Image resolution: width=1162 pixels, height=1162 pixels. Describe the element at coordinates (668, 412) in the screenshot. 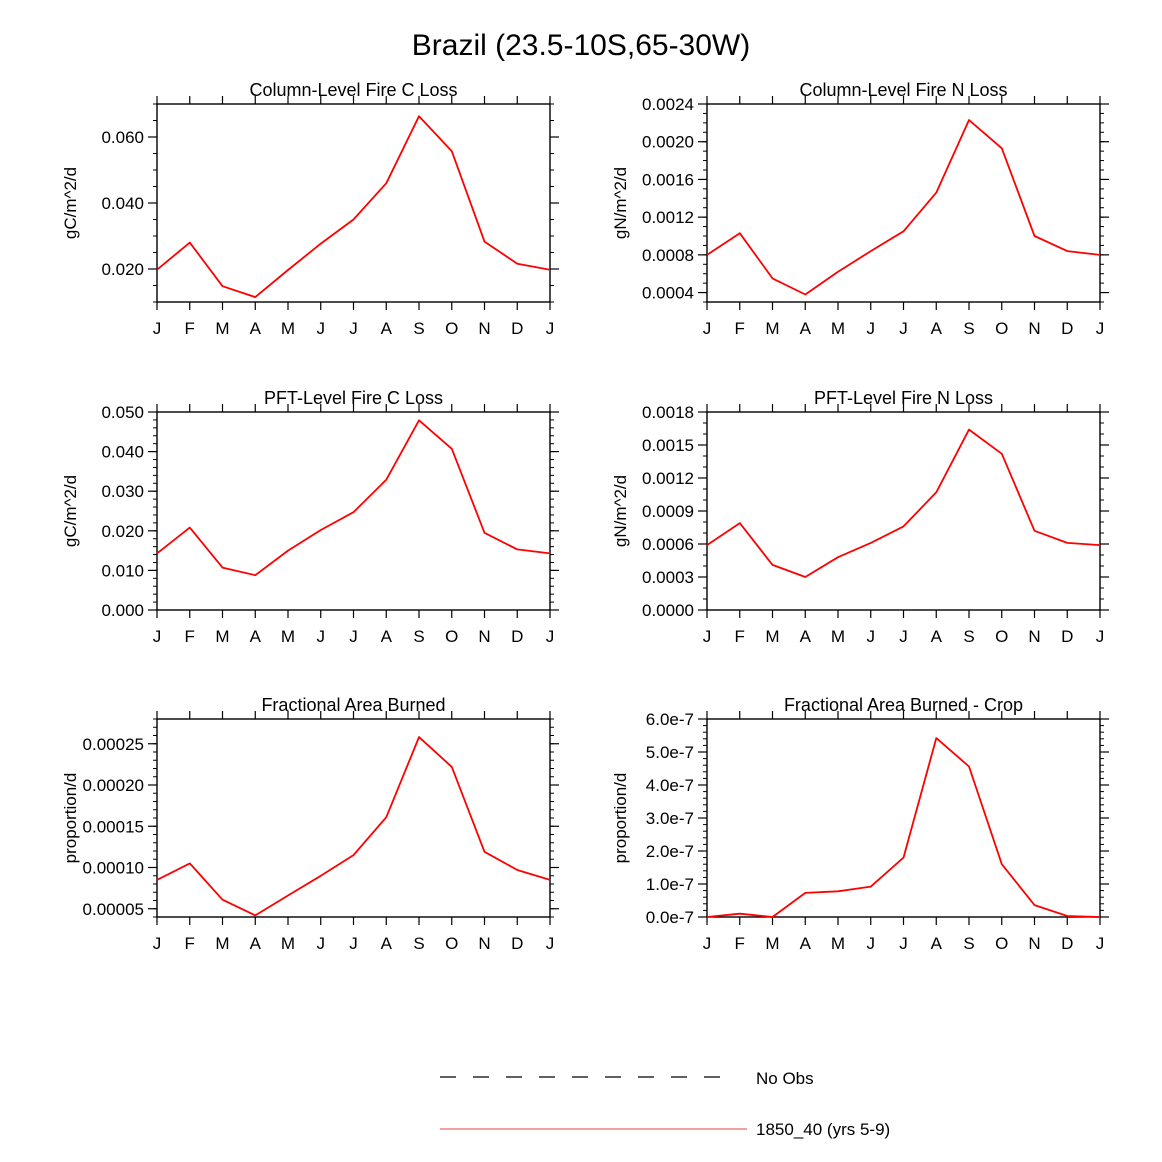

I see `y-tick-label: 0.0018` at that location.